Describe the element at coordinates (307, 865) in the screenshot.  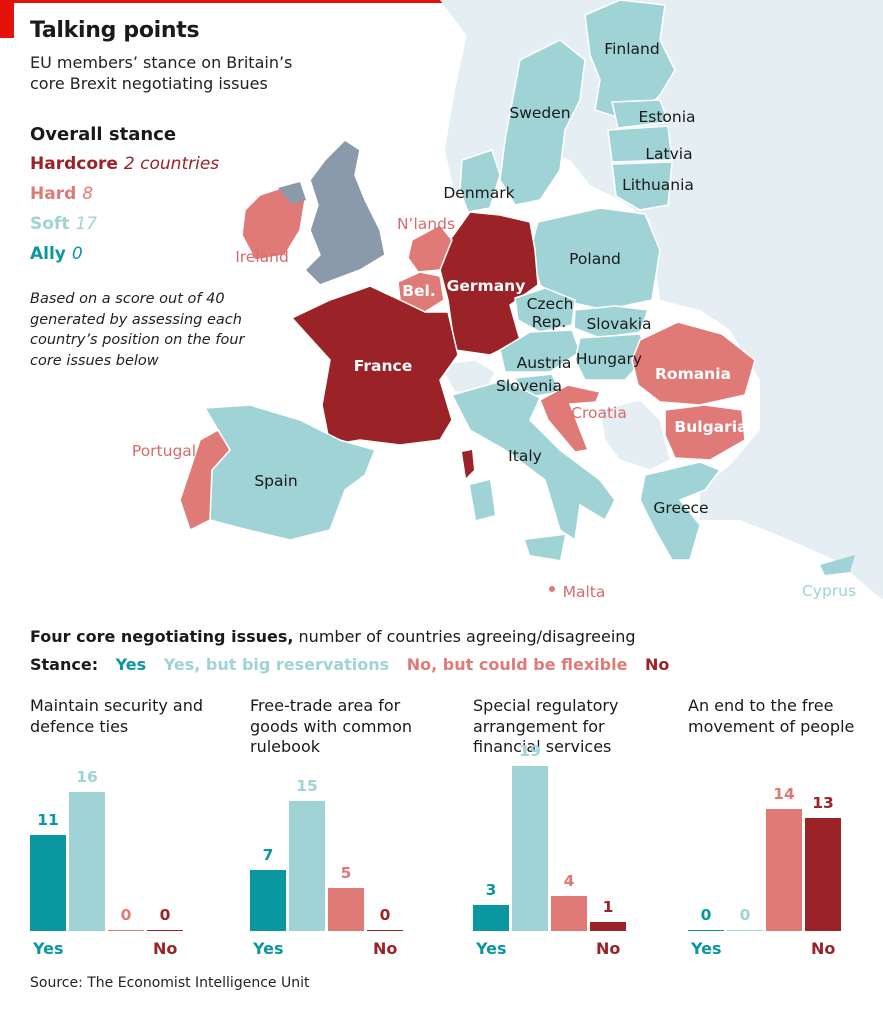
I see `bar-panel-2-yes-reservations` at that location.